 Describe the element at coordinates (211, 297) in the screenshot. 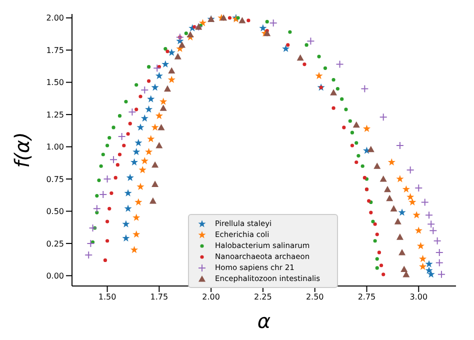

I see `x-tick-label: 2.00` at that location.